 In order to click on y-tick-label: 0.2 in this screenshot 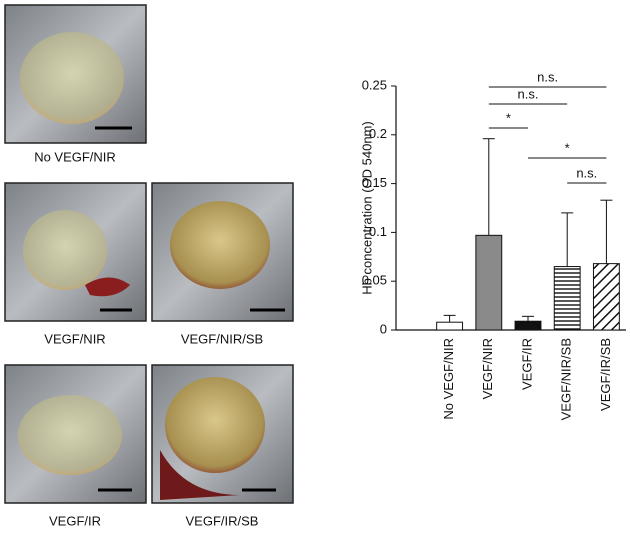, I will do `click(378, 133)`.